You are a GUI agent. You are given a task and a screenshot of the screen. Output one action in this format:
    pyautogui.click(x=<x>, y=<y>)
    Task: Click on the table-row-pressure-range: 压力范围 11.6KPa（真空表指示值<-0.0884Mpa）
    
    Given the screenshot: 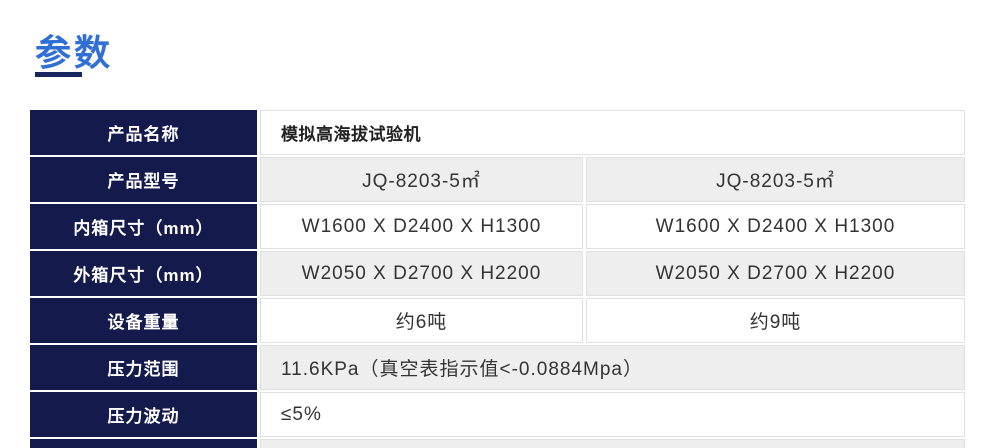 What is the action you would take?
    pyautogui.click(x=497, y=367)
    